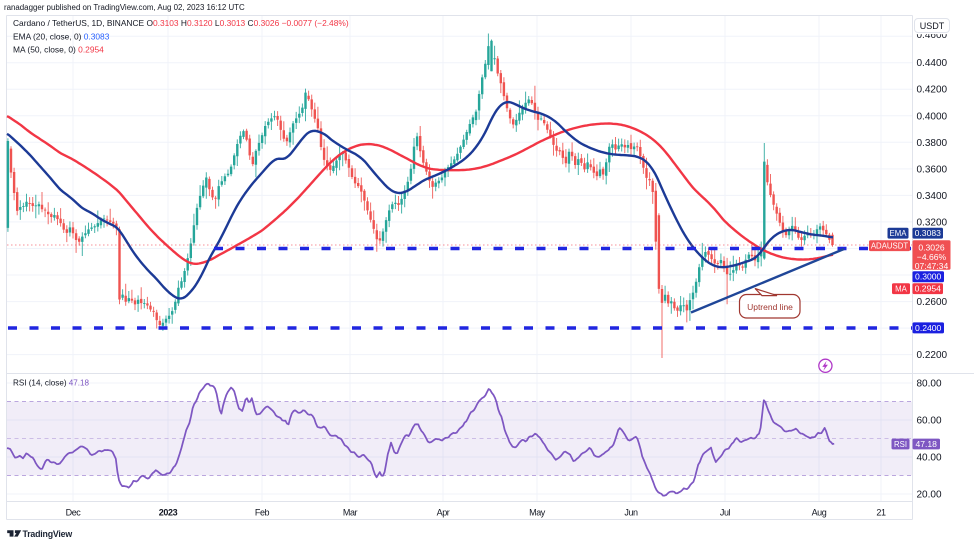 The width and height of the screenshot is (974, 548). What do you see at coordinates (932, 222) in the screenshot?
I see `svg-text: 0.3200` at bounding box center [932, 222].